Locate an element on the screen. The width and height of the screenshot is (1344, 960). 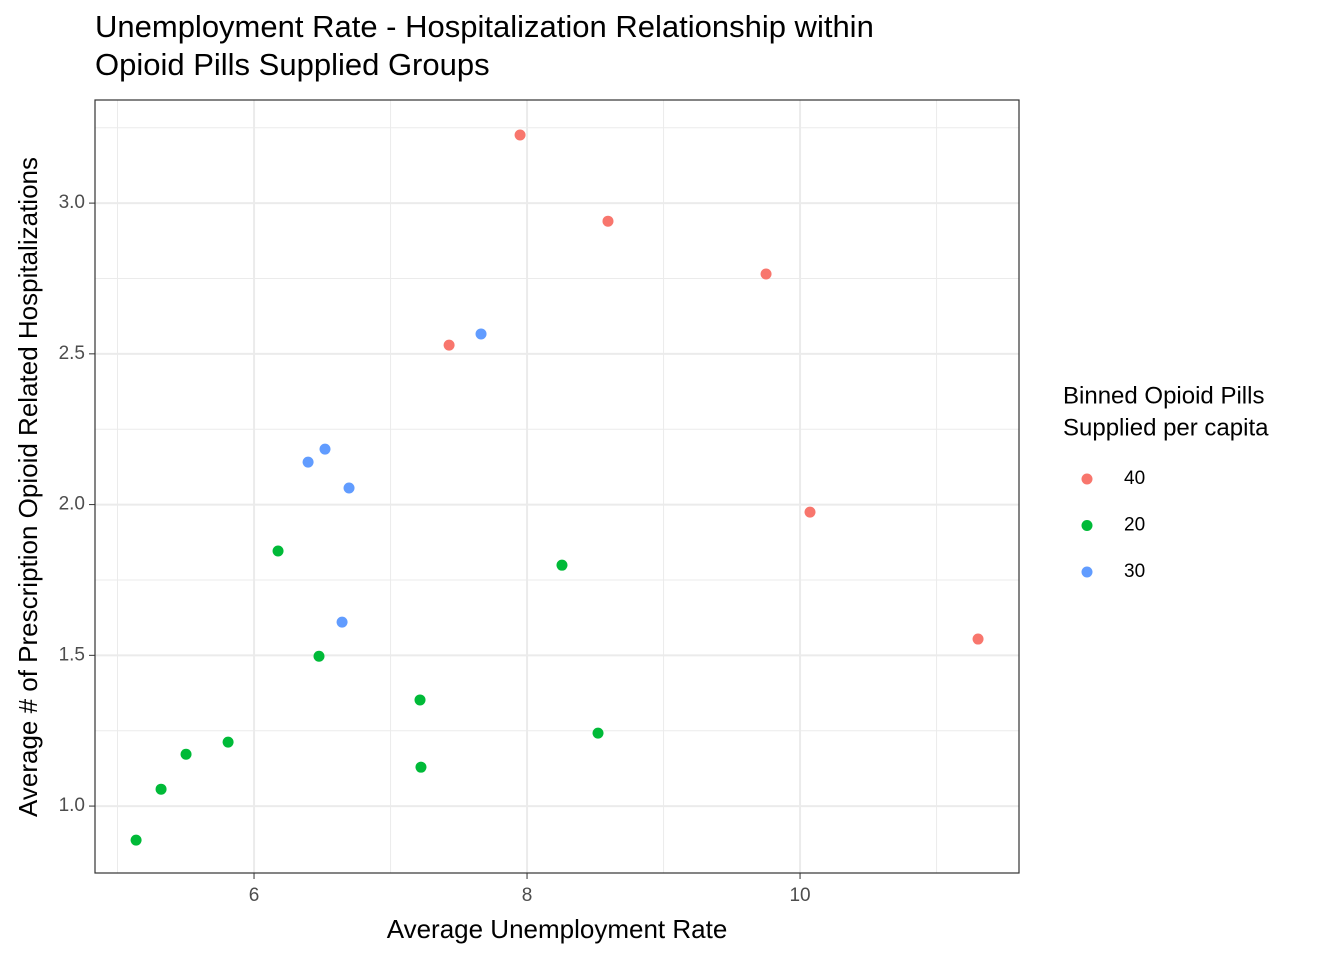
legend-title: Supplied per capita is located at coordinates (1166, 427).